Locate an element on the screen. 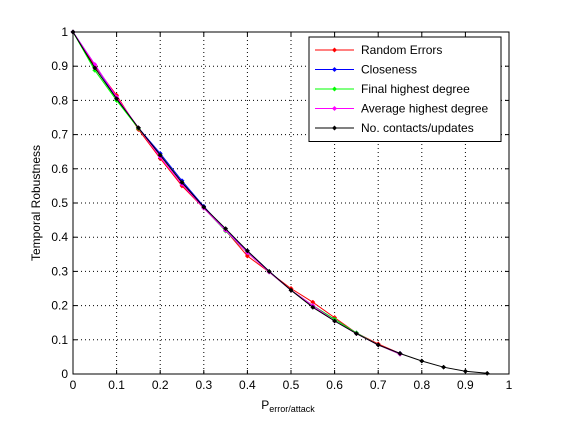  y-tick-label: 0.4 is located at coordinates (59, 237).